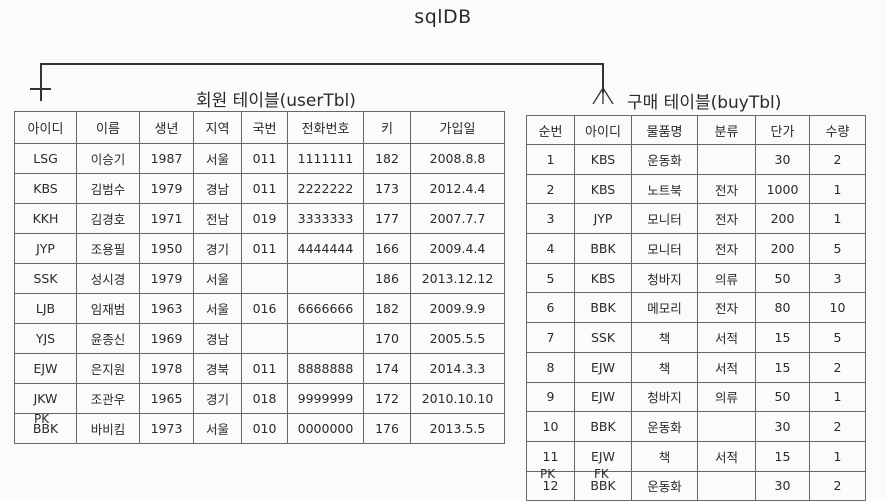  Describe the element at coordinates (443, 17) in the screenshot. I see `database-title: sqlDB` at that location.